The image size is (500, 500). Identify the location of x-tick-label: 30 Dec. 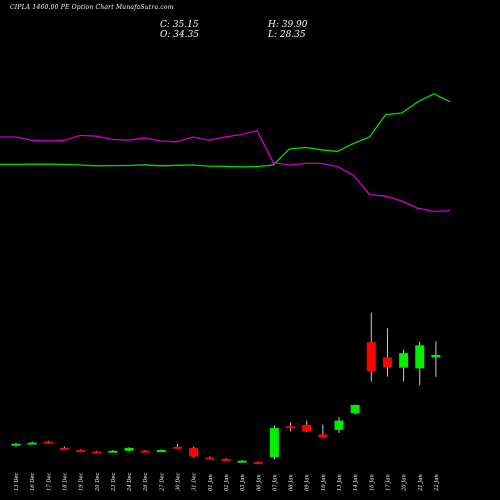
(179, 482).